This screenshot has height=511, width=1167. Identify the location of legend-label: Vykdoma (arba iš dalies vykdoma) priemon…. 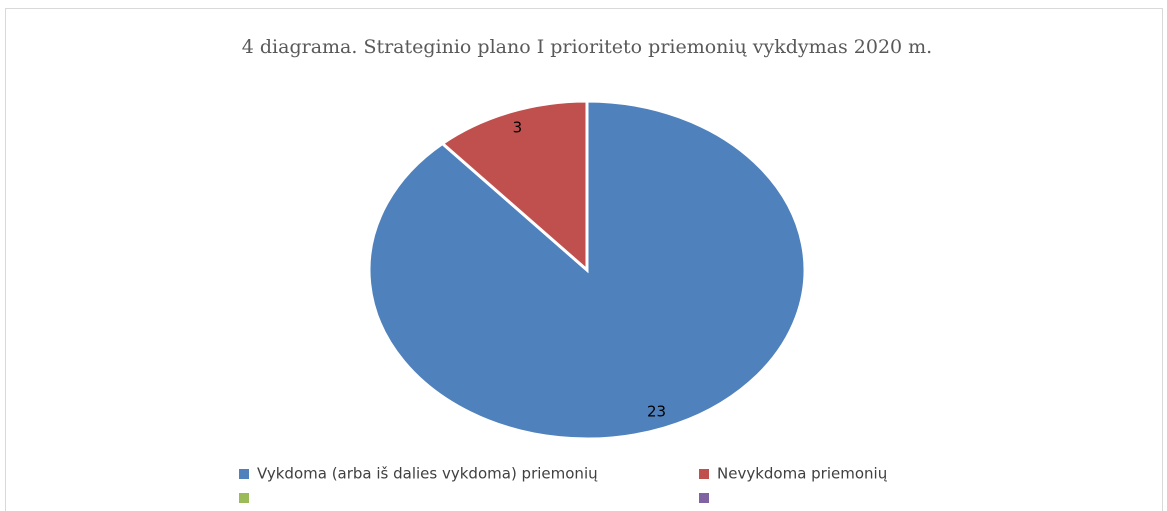
(427, 474).